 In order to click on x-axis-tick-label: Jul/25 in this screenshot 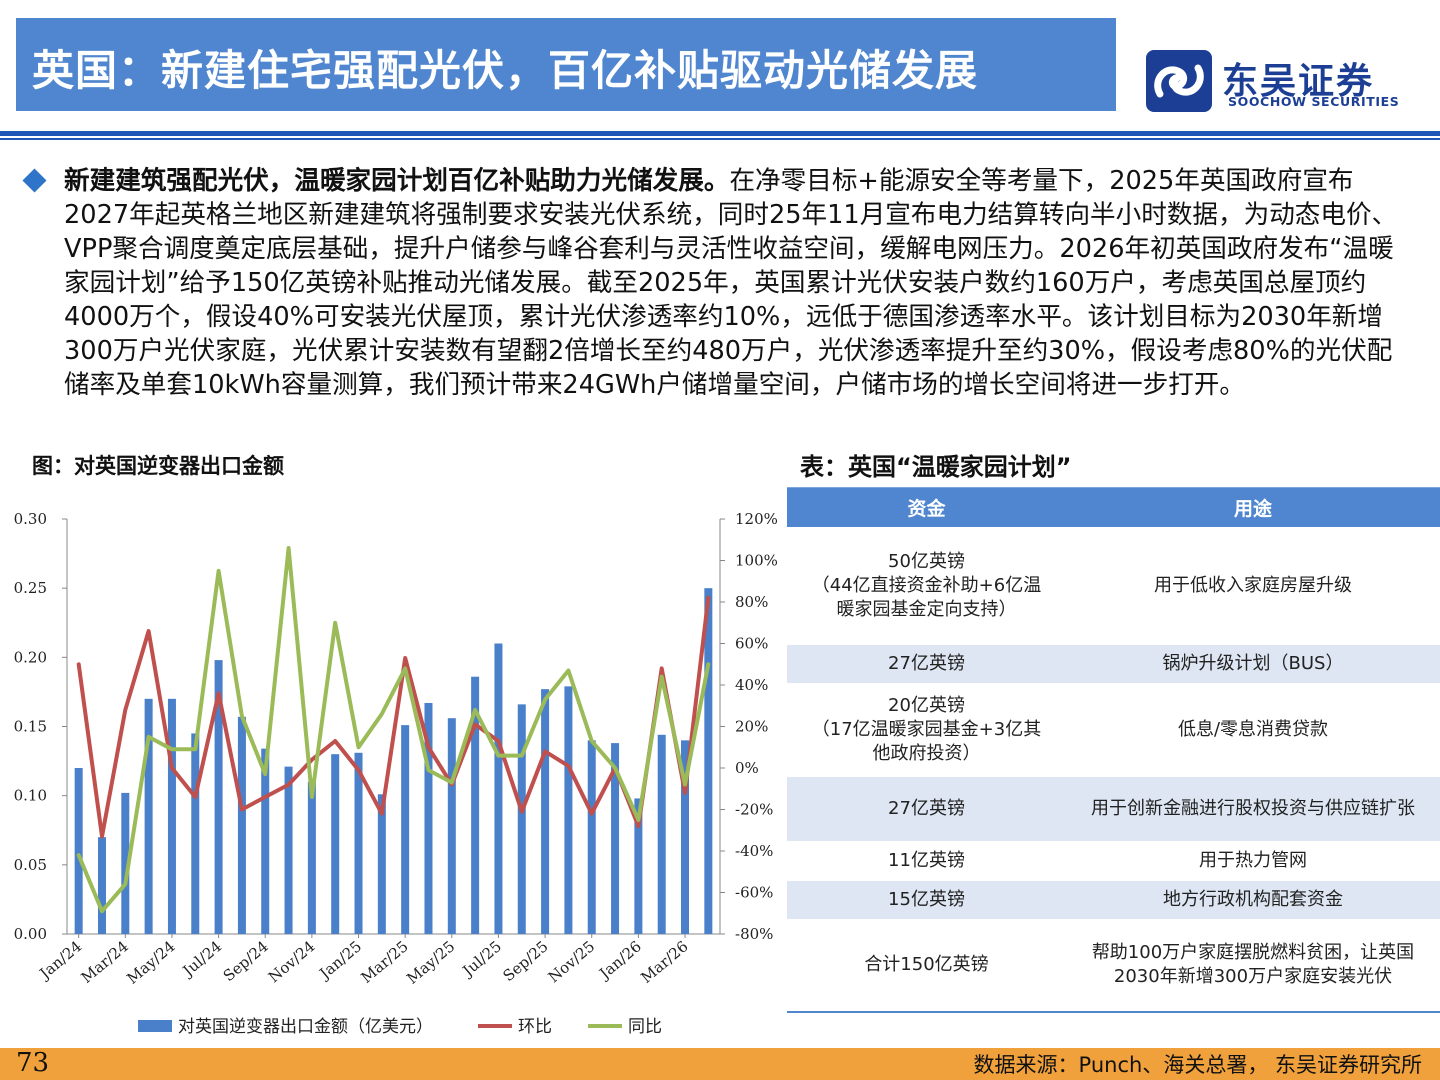, I will do `click(481, 959)`.